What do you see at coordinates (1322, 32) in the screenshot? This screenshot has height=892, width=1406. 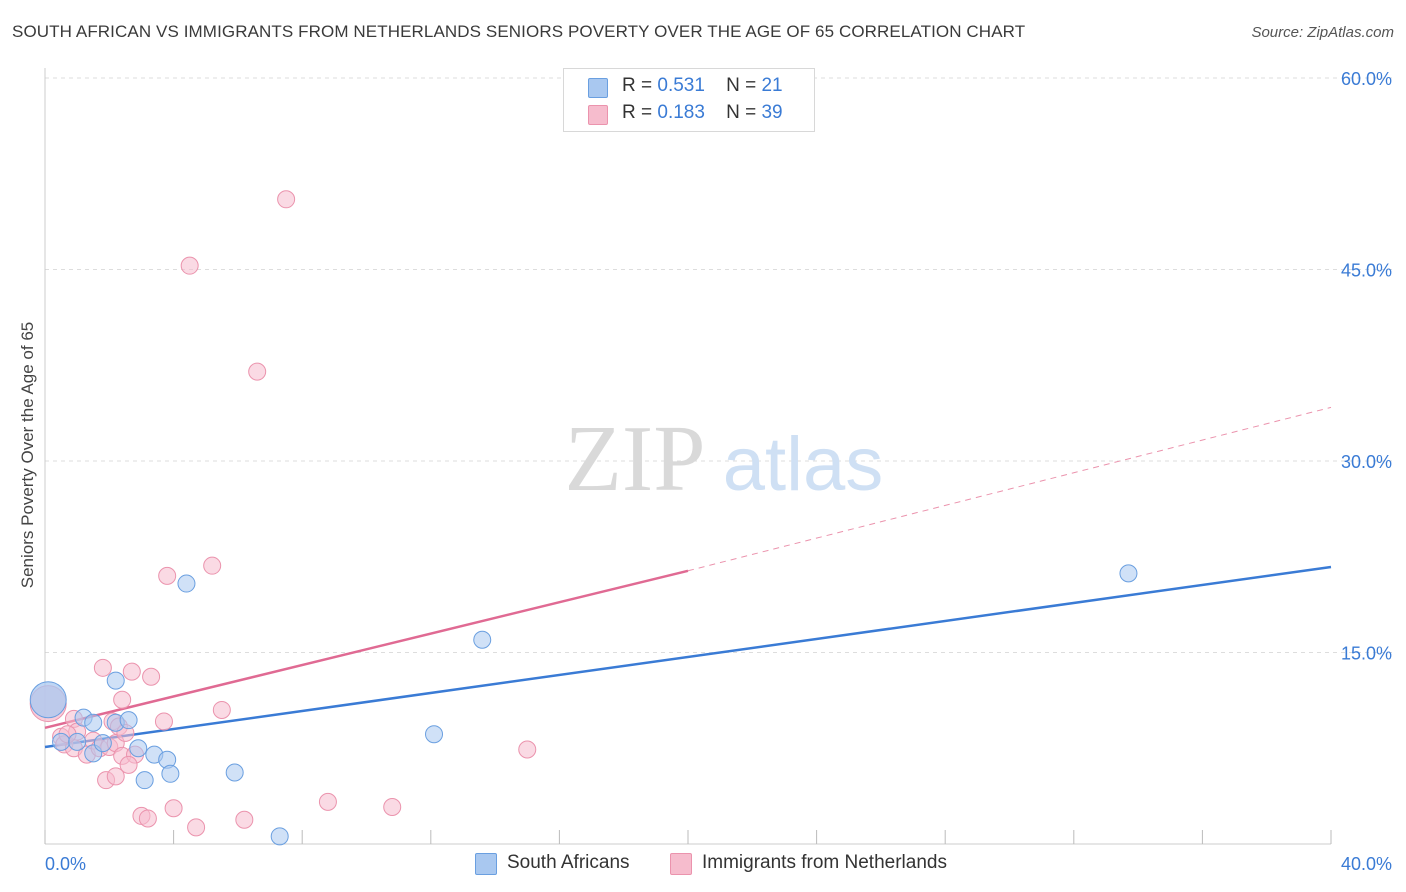 I see `source-label: Source: ZipAtlas.com` at bounding box center [1322, 32].